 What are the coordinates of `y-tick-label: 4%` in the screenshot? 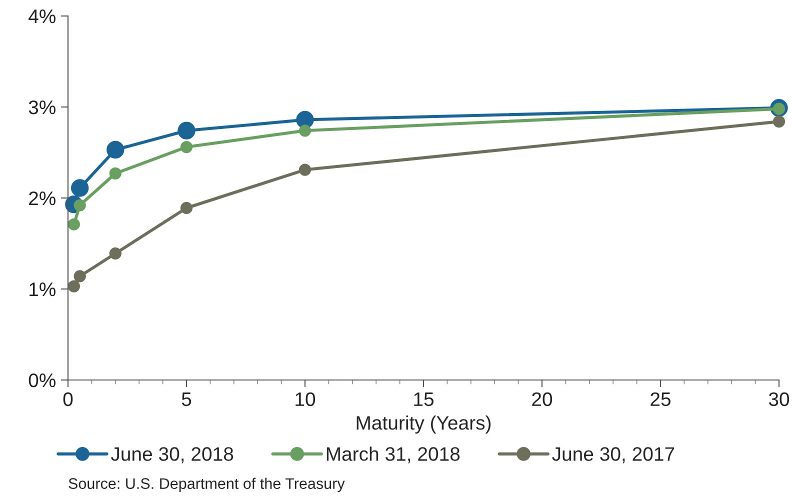 It's located at (42, 17).